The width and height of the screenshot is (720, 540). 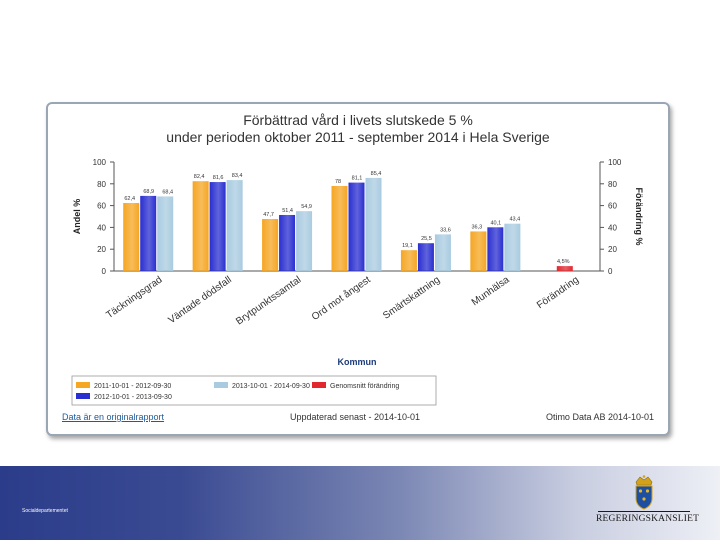 I want to click on x-tick-label: Smärtskattning, so click(x=411, y=297).